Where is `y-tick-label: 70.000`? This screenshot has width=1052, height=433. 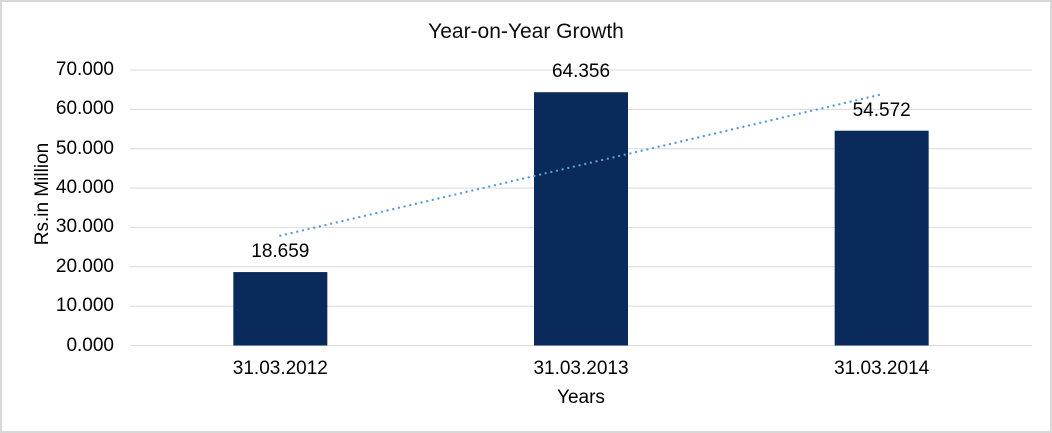
y-tick-label: 70.000 is located at coordinates (84, 69).